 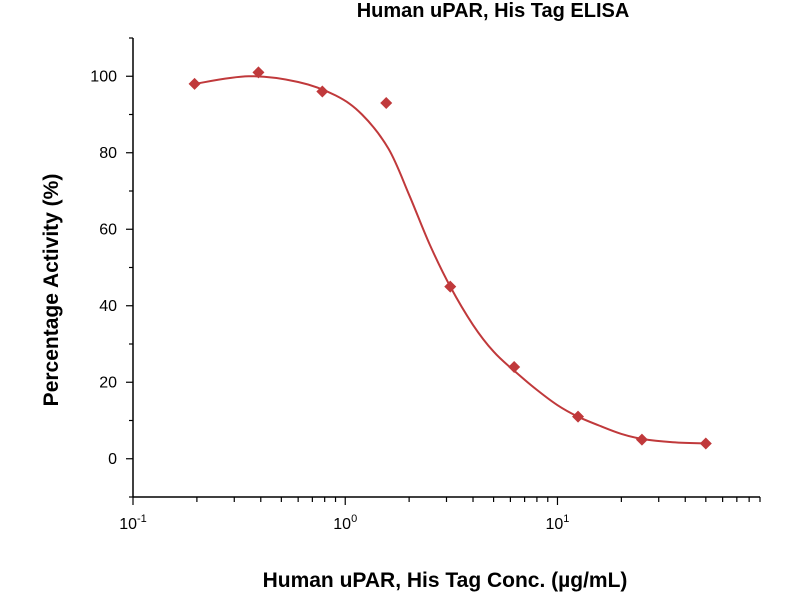 What do you see at coordinates (108, 306) in the screenshot?
I see `y-tick-label: 40` at bounding box center [108, 306].